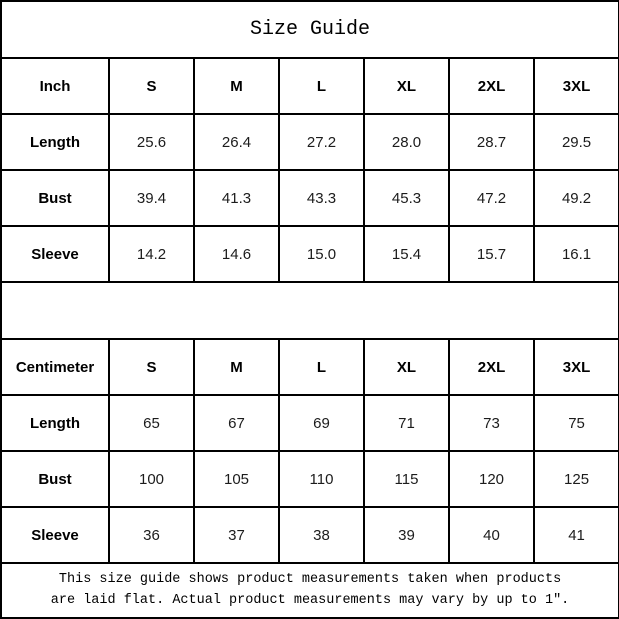  What do you see at coordinates (406, 479) in the screenshot?
I see `measurement-value: 115` at bounding box center [406, 479].